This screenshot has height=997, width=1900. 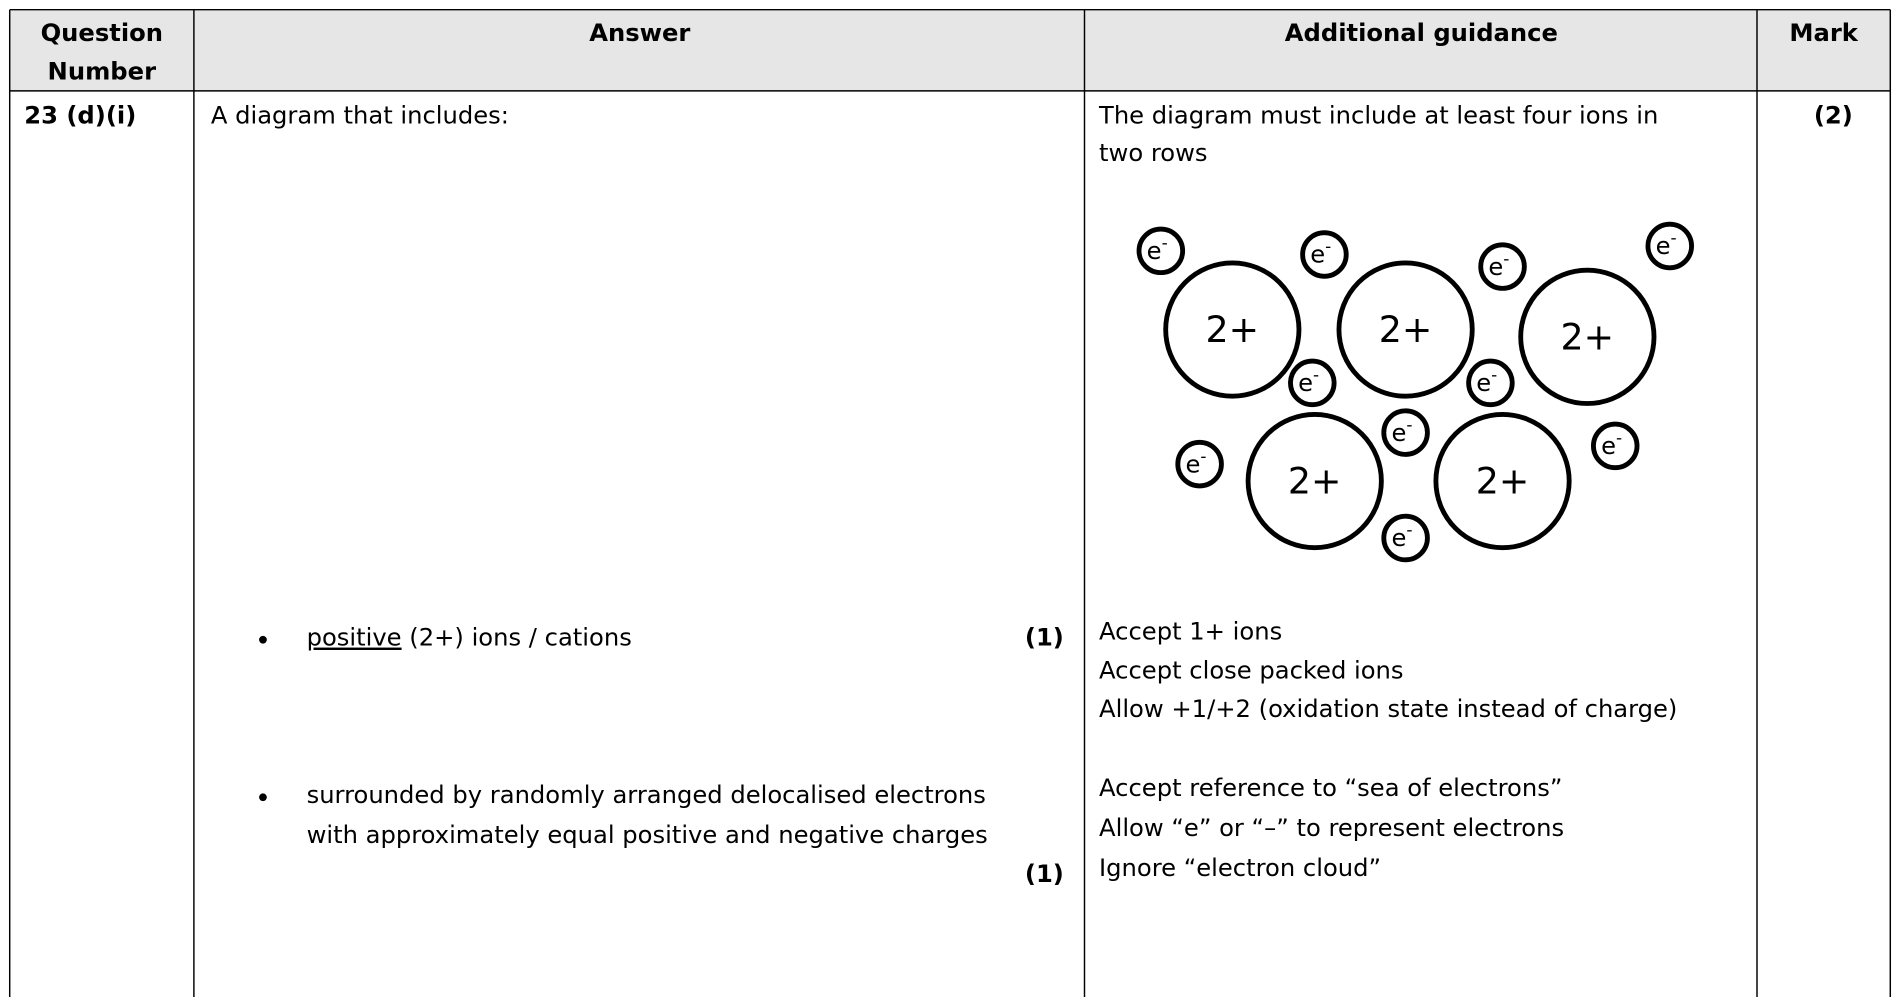 I want to click on header-mark: Mark, so click(x=1823, y=33).